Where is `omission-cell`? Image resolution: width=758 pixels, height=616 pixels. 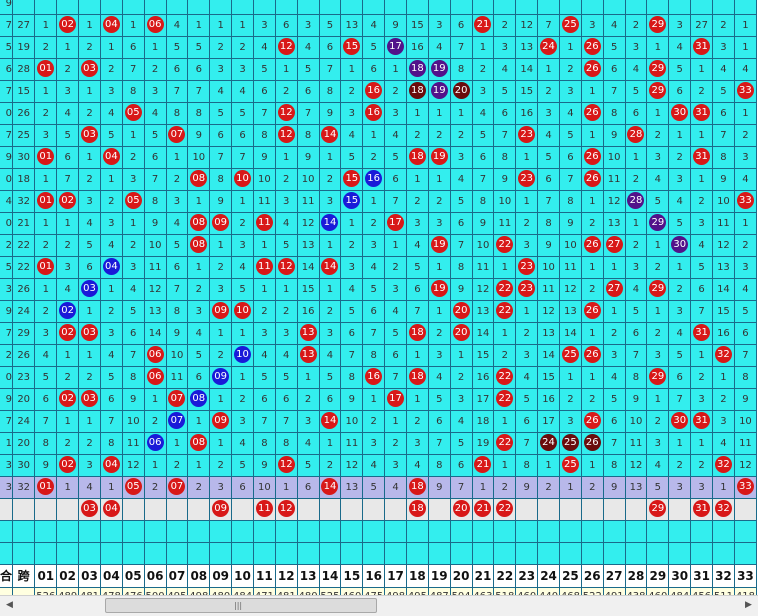 omission-cell is located at coordinates (68, 7).